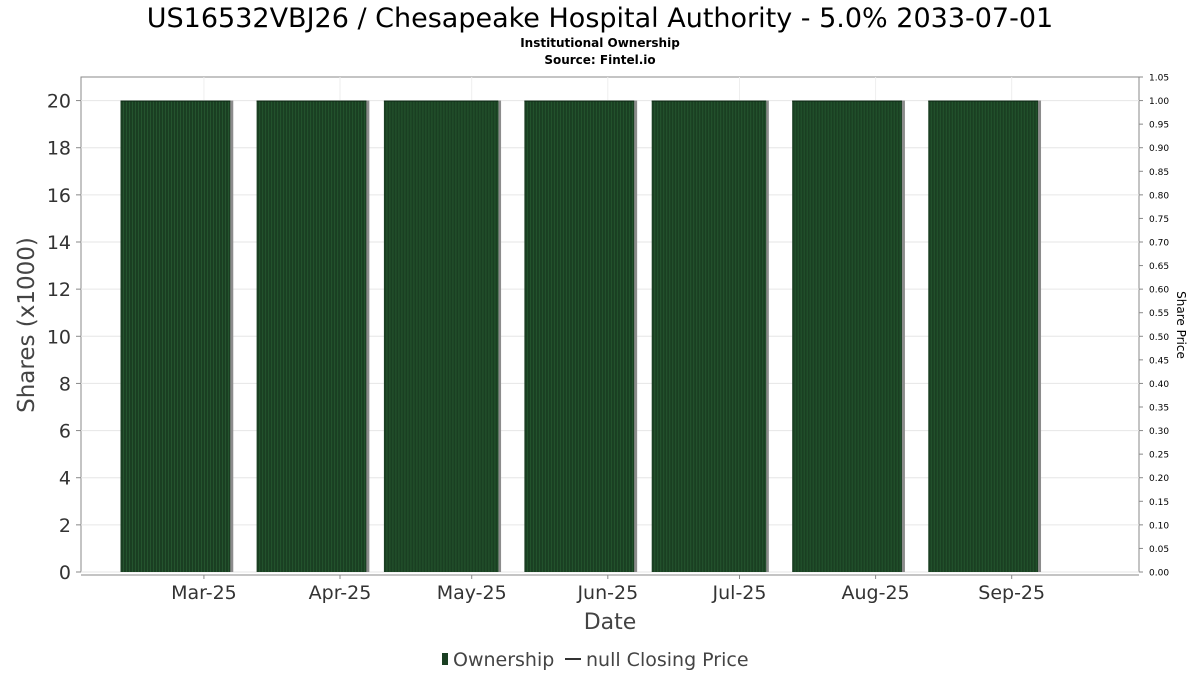  What do you see at coordinates (65, 526) in the screenshot?
I see `y-tick-label: 2` at bounding box center [65, 526].